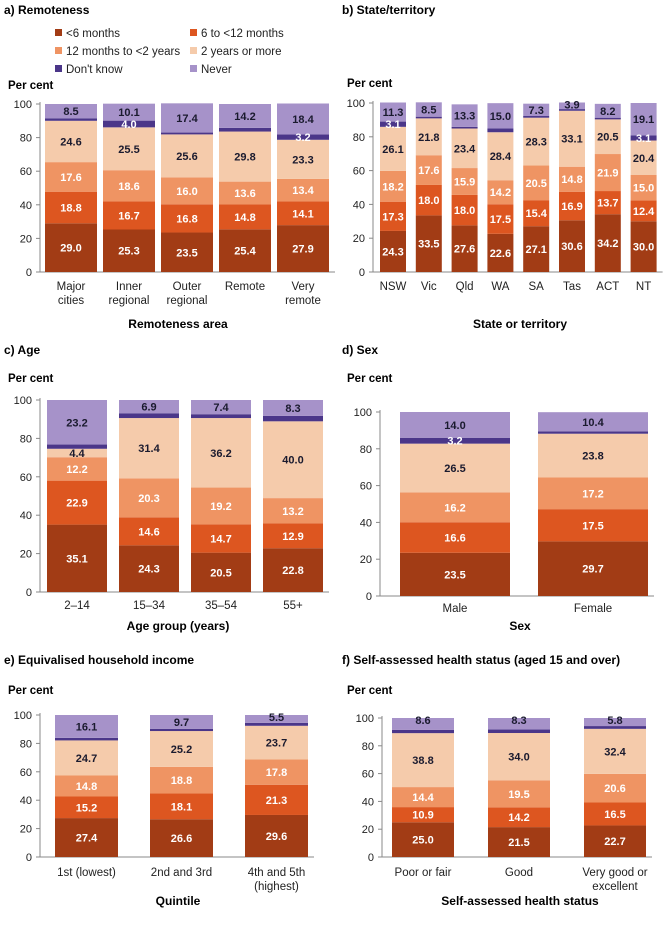 The image size is (667, 944). What do you see at coordinates (519, 873) in the screenshot?
I see `category-label: Good` at bounding box center [519, 873].